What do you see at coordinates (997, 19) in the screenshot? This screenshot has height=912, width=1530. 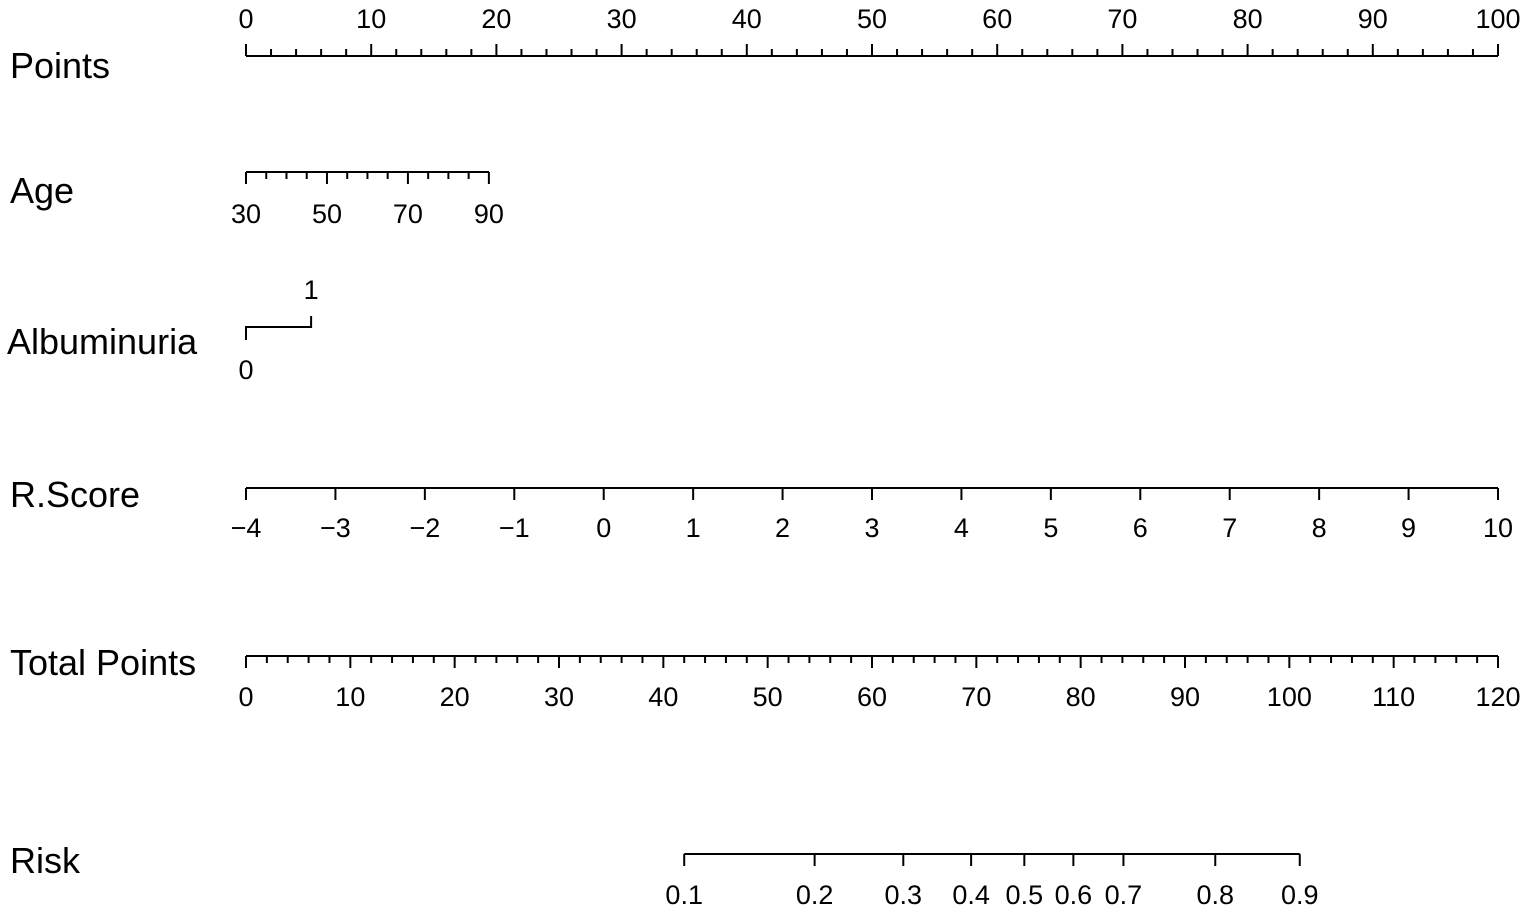 I see `points-tick-label: 60` at bounding box center [997, 19].